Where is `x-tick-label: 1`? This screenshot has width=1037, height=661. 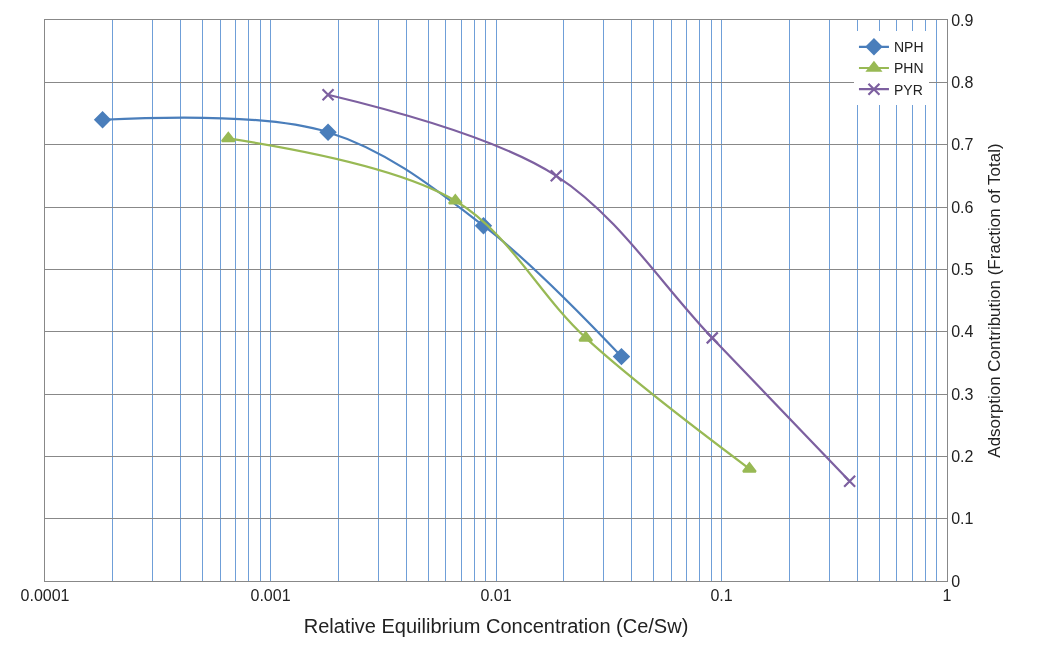
x-tick-label: 1 is located at coordinates (947, 596).